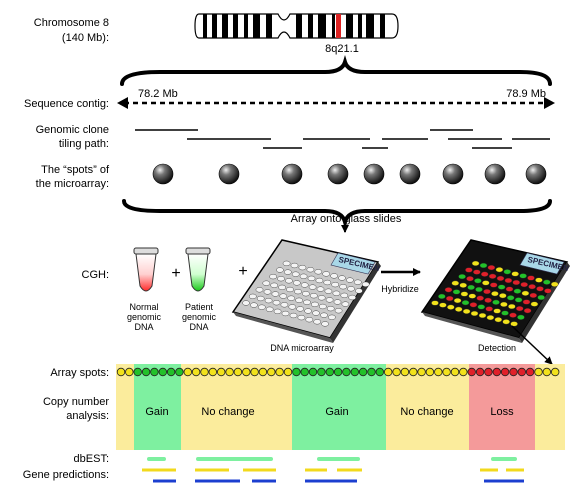 This screenshot has width=578, height=498. I want to click on sequence-contig-label: Sequence contig:, so click(66, 104).